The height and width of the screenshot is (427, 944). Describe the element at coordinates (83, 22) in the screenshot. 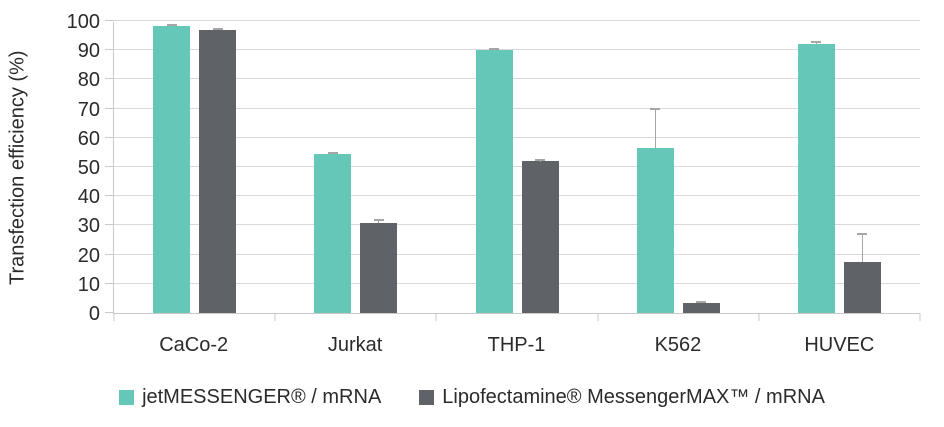

I see `y-tick-label: 100` at that location.